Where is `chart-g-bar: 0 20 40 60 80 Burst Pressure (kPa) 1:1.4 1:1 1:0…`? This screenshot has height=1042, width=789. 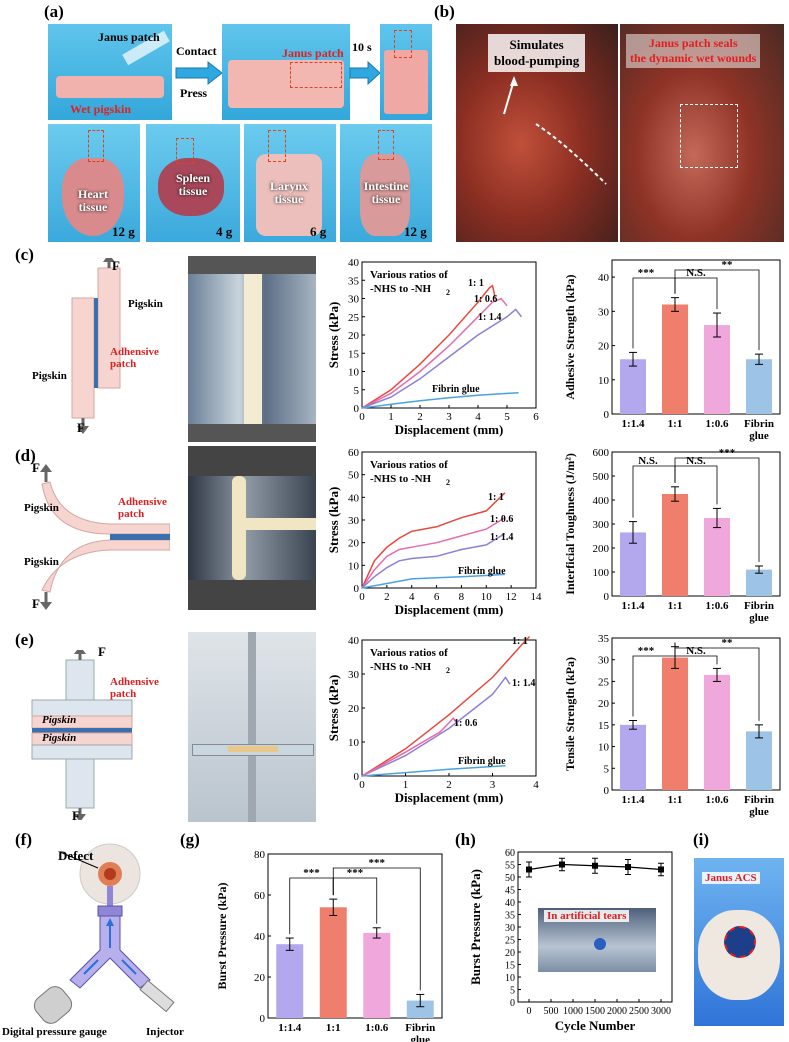 chart-g-bar: 0 20 40 60 80 Burst Pressure (kPa) 1:1.4 1:1 1:0… is located at coordinates (329, 945).